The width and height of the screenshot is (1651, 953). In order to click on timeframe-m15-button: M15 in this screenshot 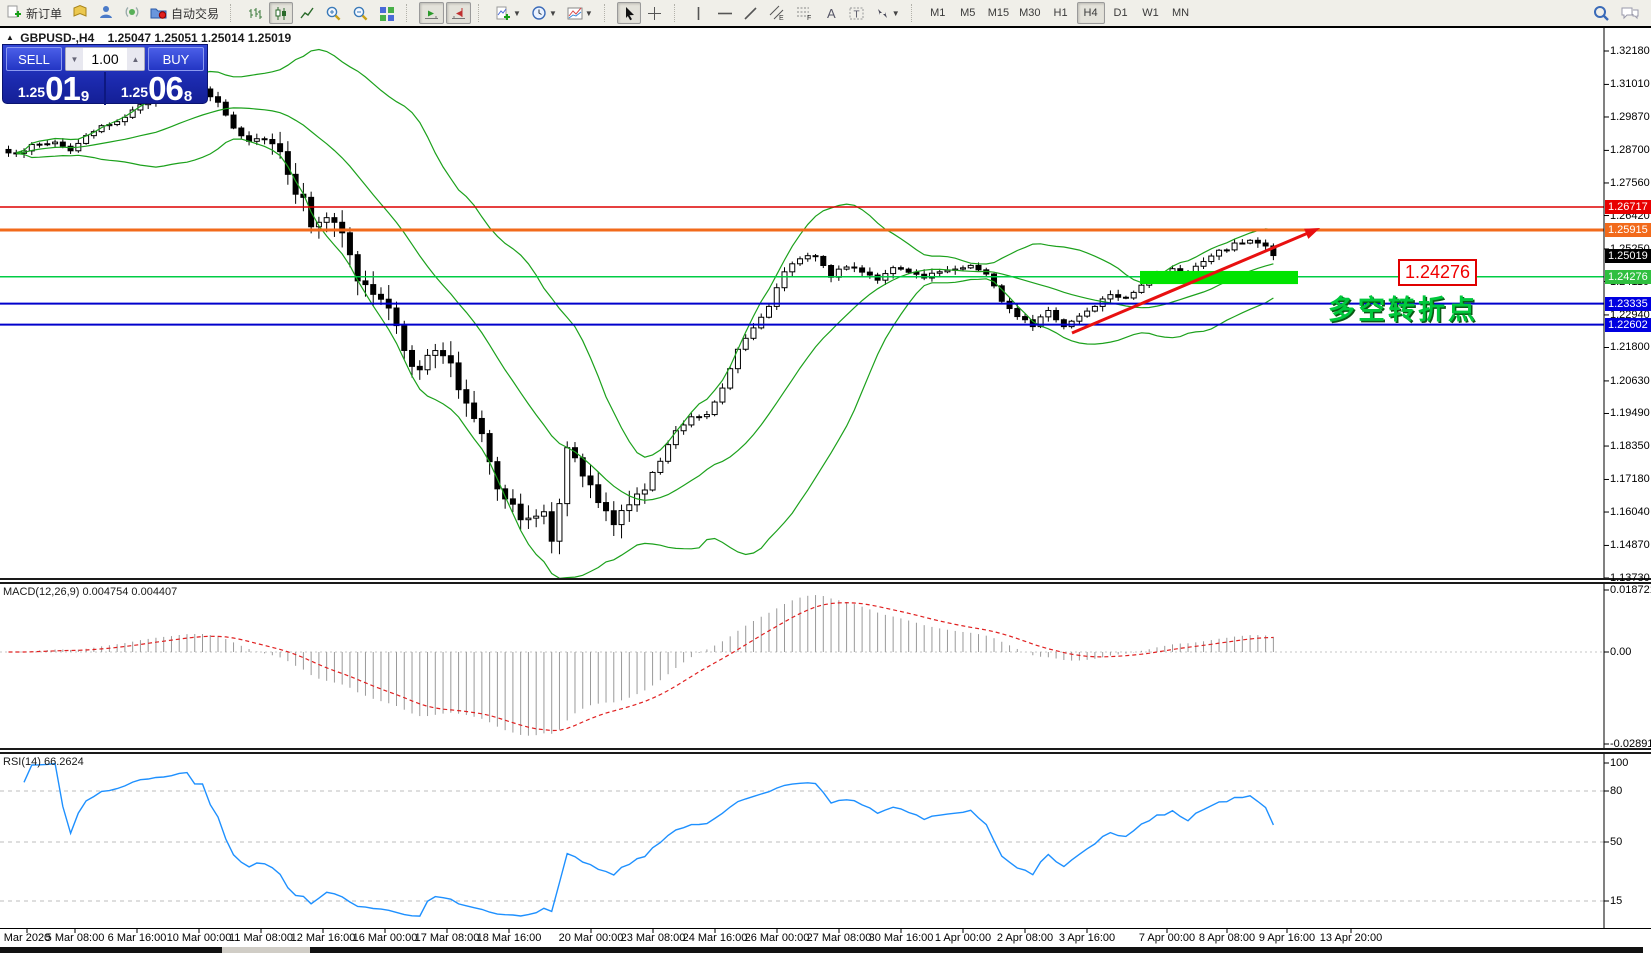, I will do `click(998, 13)`.